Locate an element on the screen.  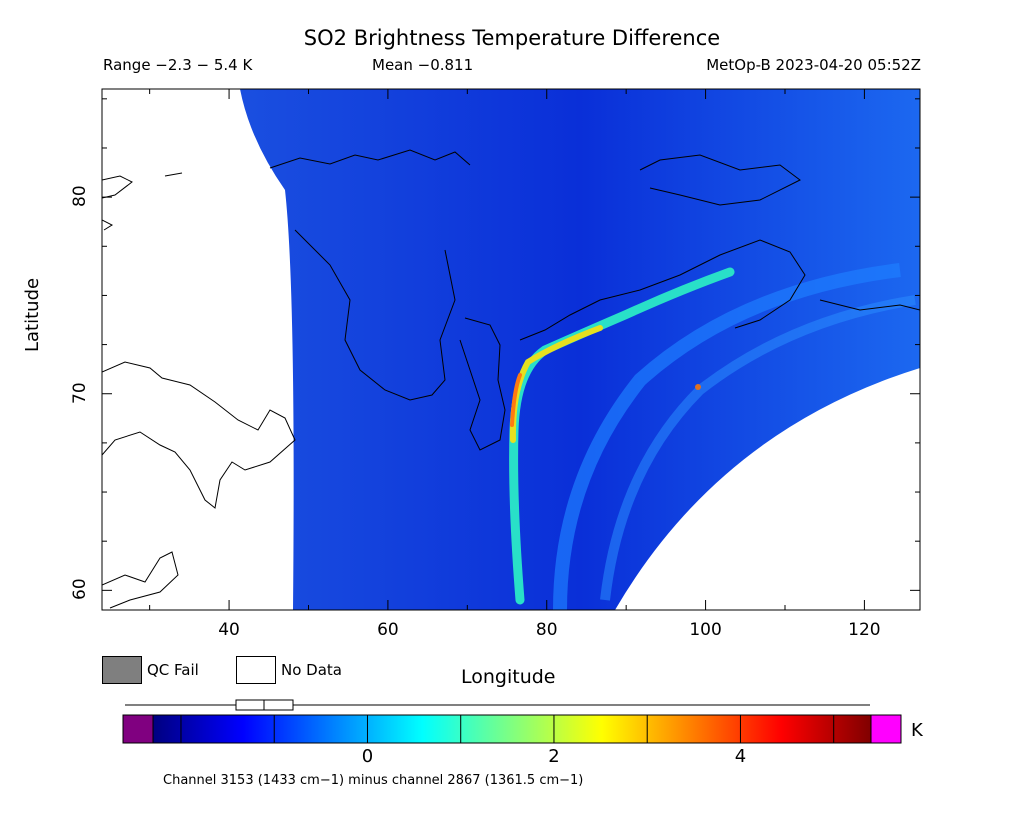
plot-title: SO2 Brightness Temperature Difference is located at coordinates (512, 38).